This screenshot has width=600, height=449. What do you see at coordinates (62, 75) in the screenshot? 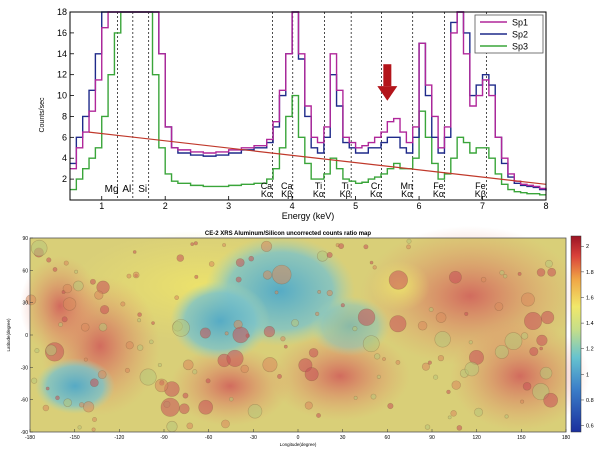
I see `y-tick-label-5: 12` at bounding box center [62, 75].